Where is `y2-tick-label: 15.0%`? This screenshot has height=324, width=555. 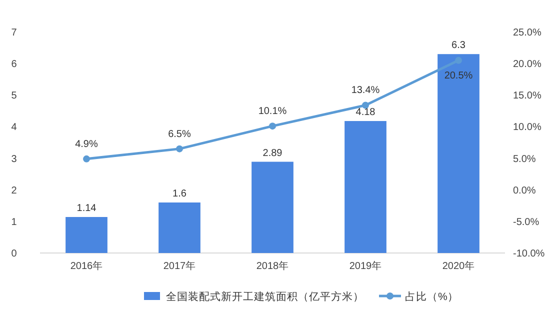 y2-tick-label: 15.0% is located at coordinates (527, 96).